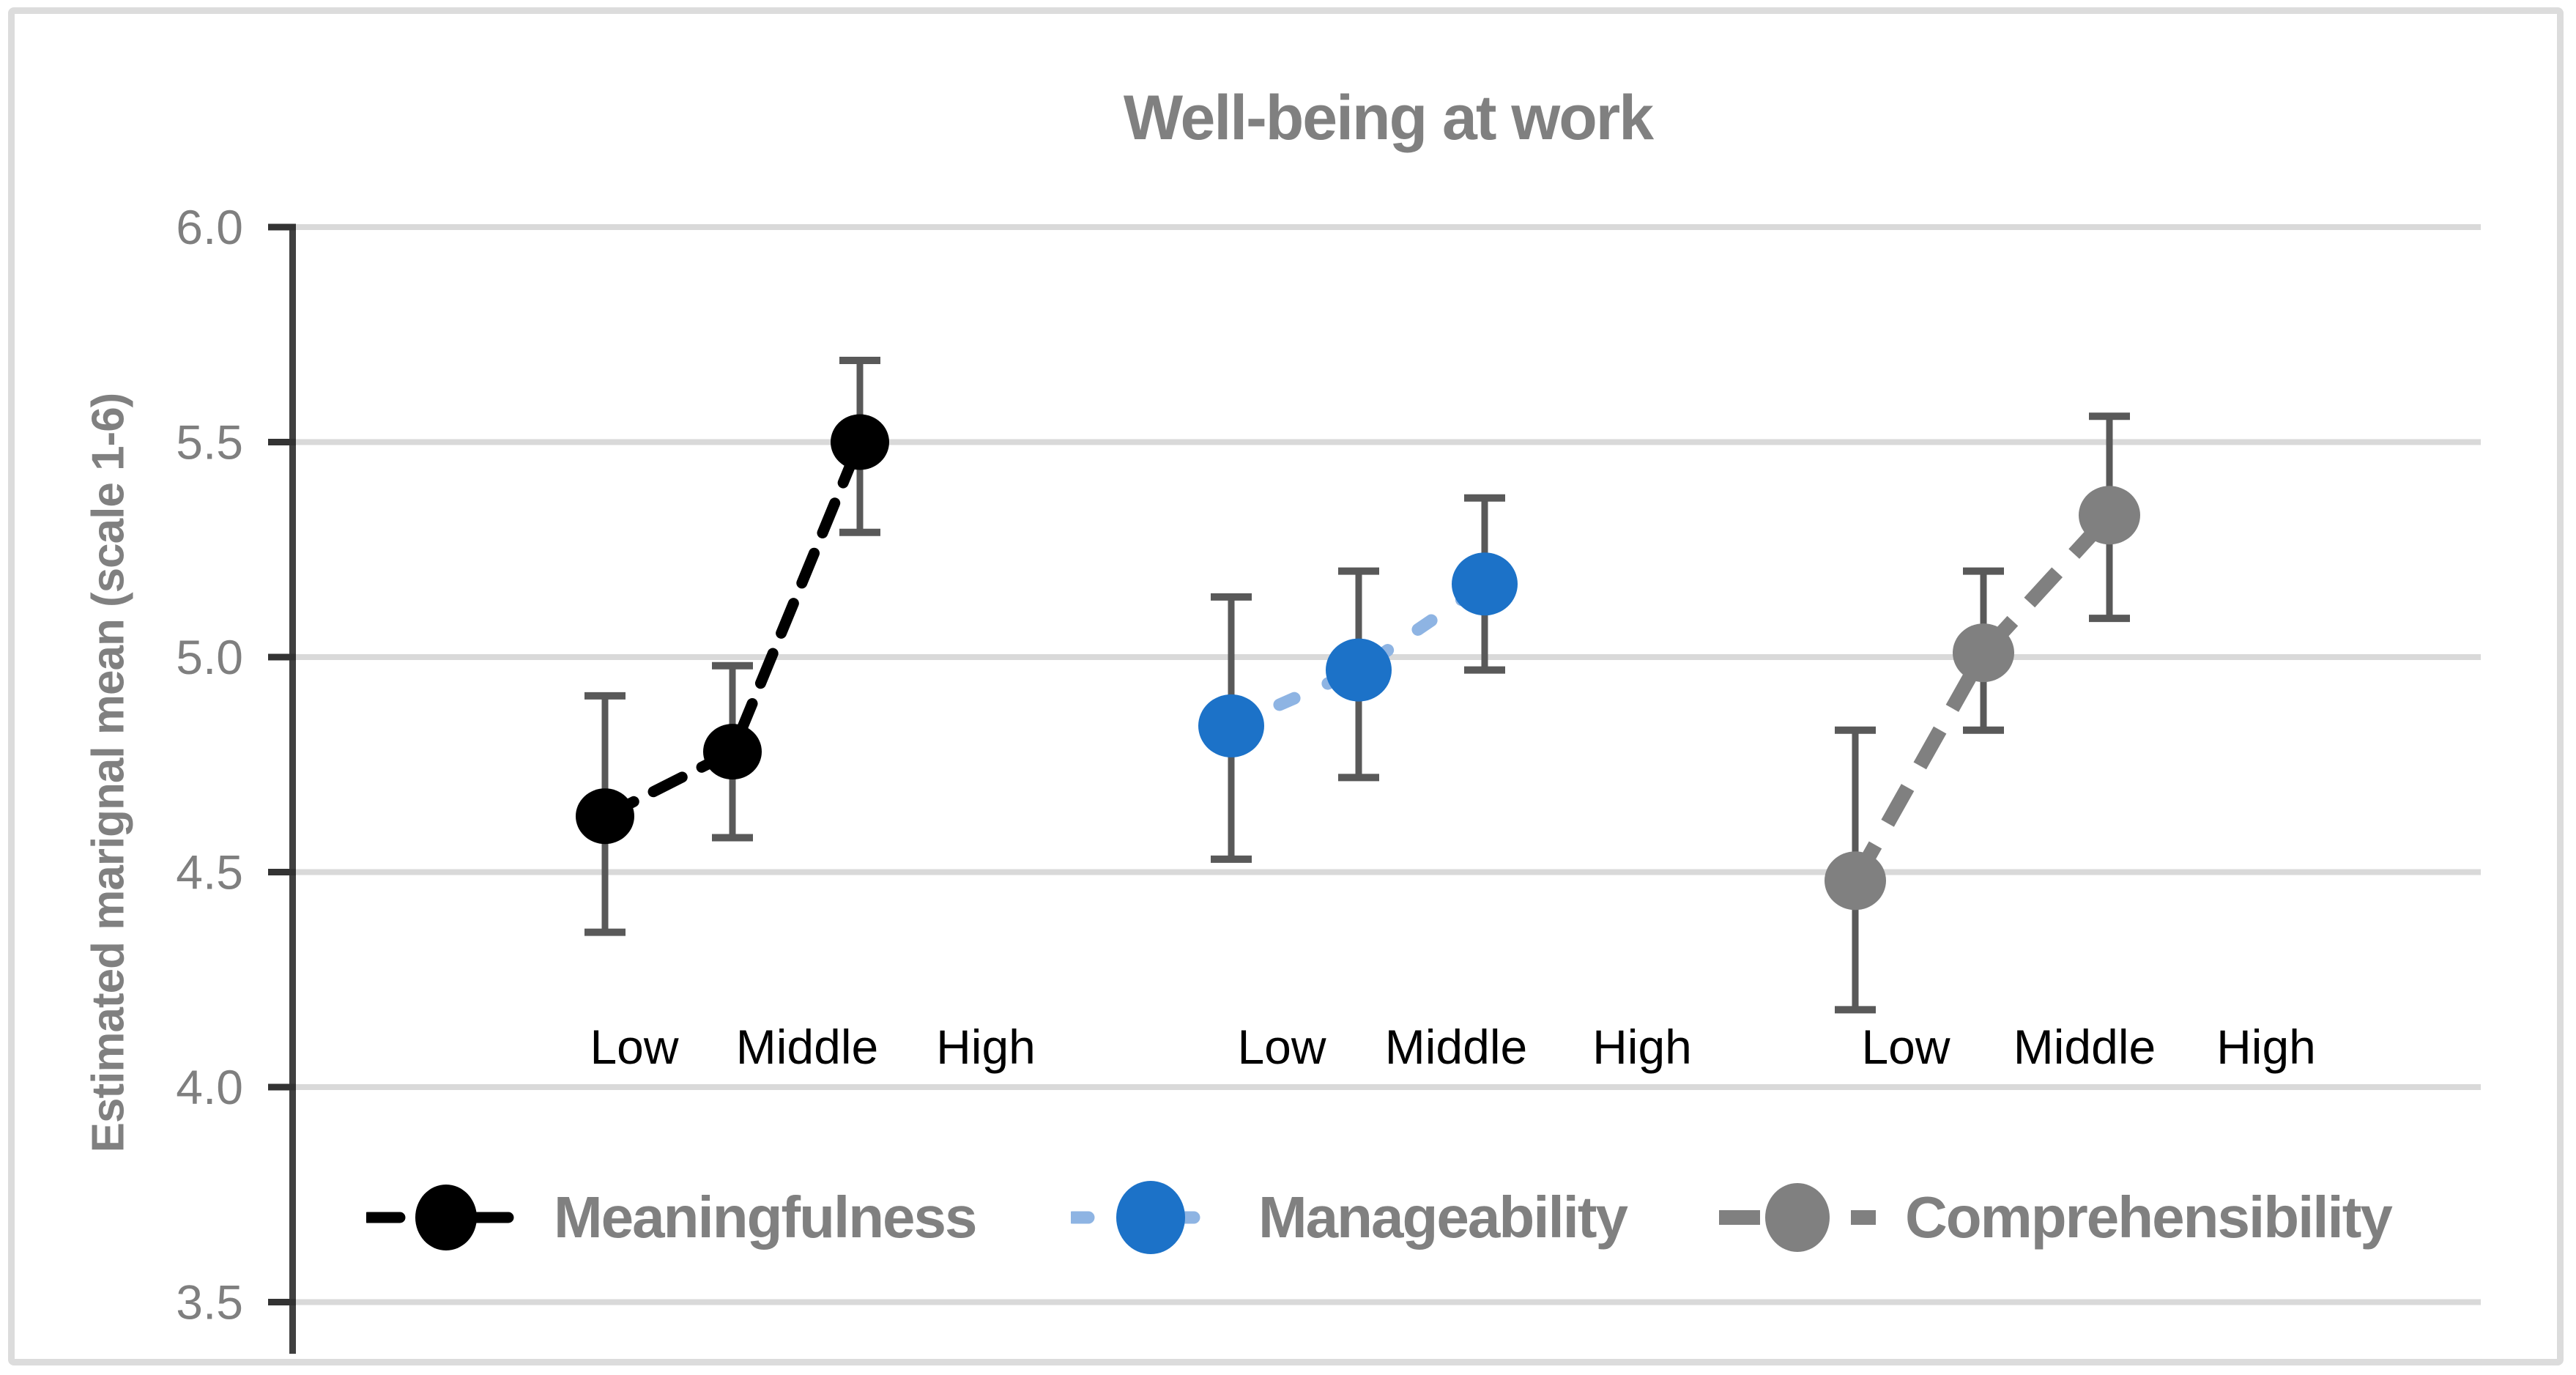  What do you see at coordinates (1231, 726) in the screenshot?
I see `data-point-manageability-low` at bounding box center [1231, 726].